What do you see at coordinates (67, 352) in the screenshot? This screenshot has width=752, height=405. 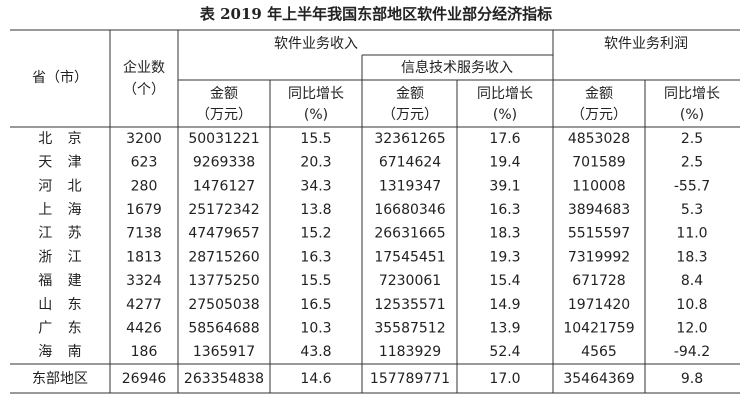 I see `row-header: 海南` at bounding box center [67, 352].